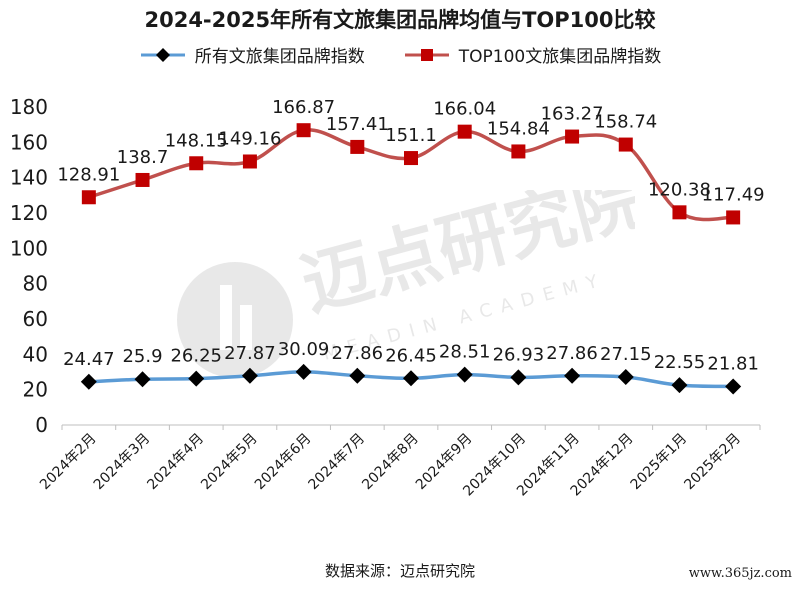 The width and height of the screenshot is (800, 590). I want to click on data-label: 27.87, so click(250, 353).